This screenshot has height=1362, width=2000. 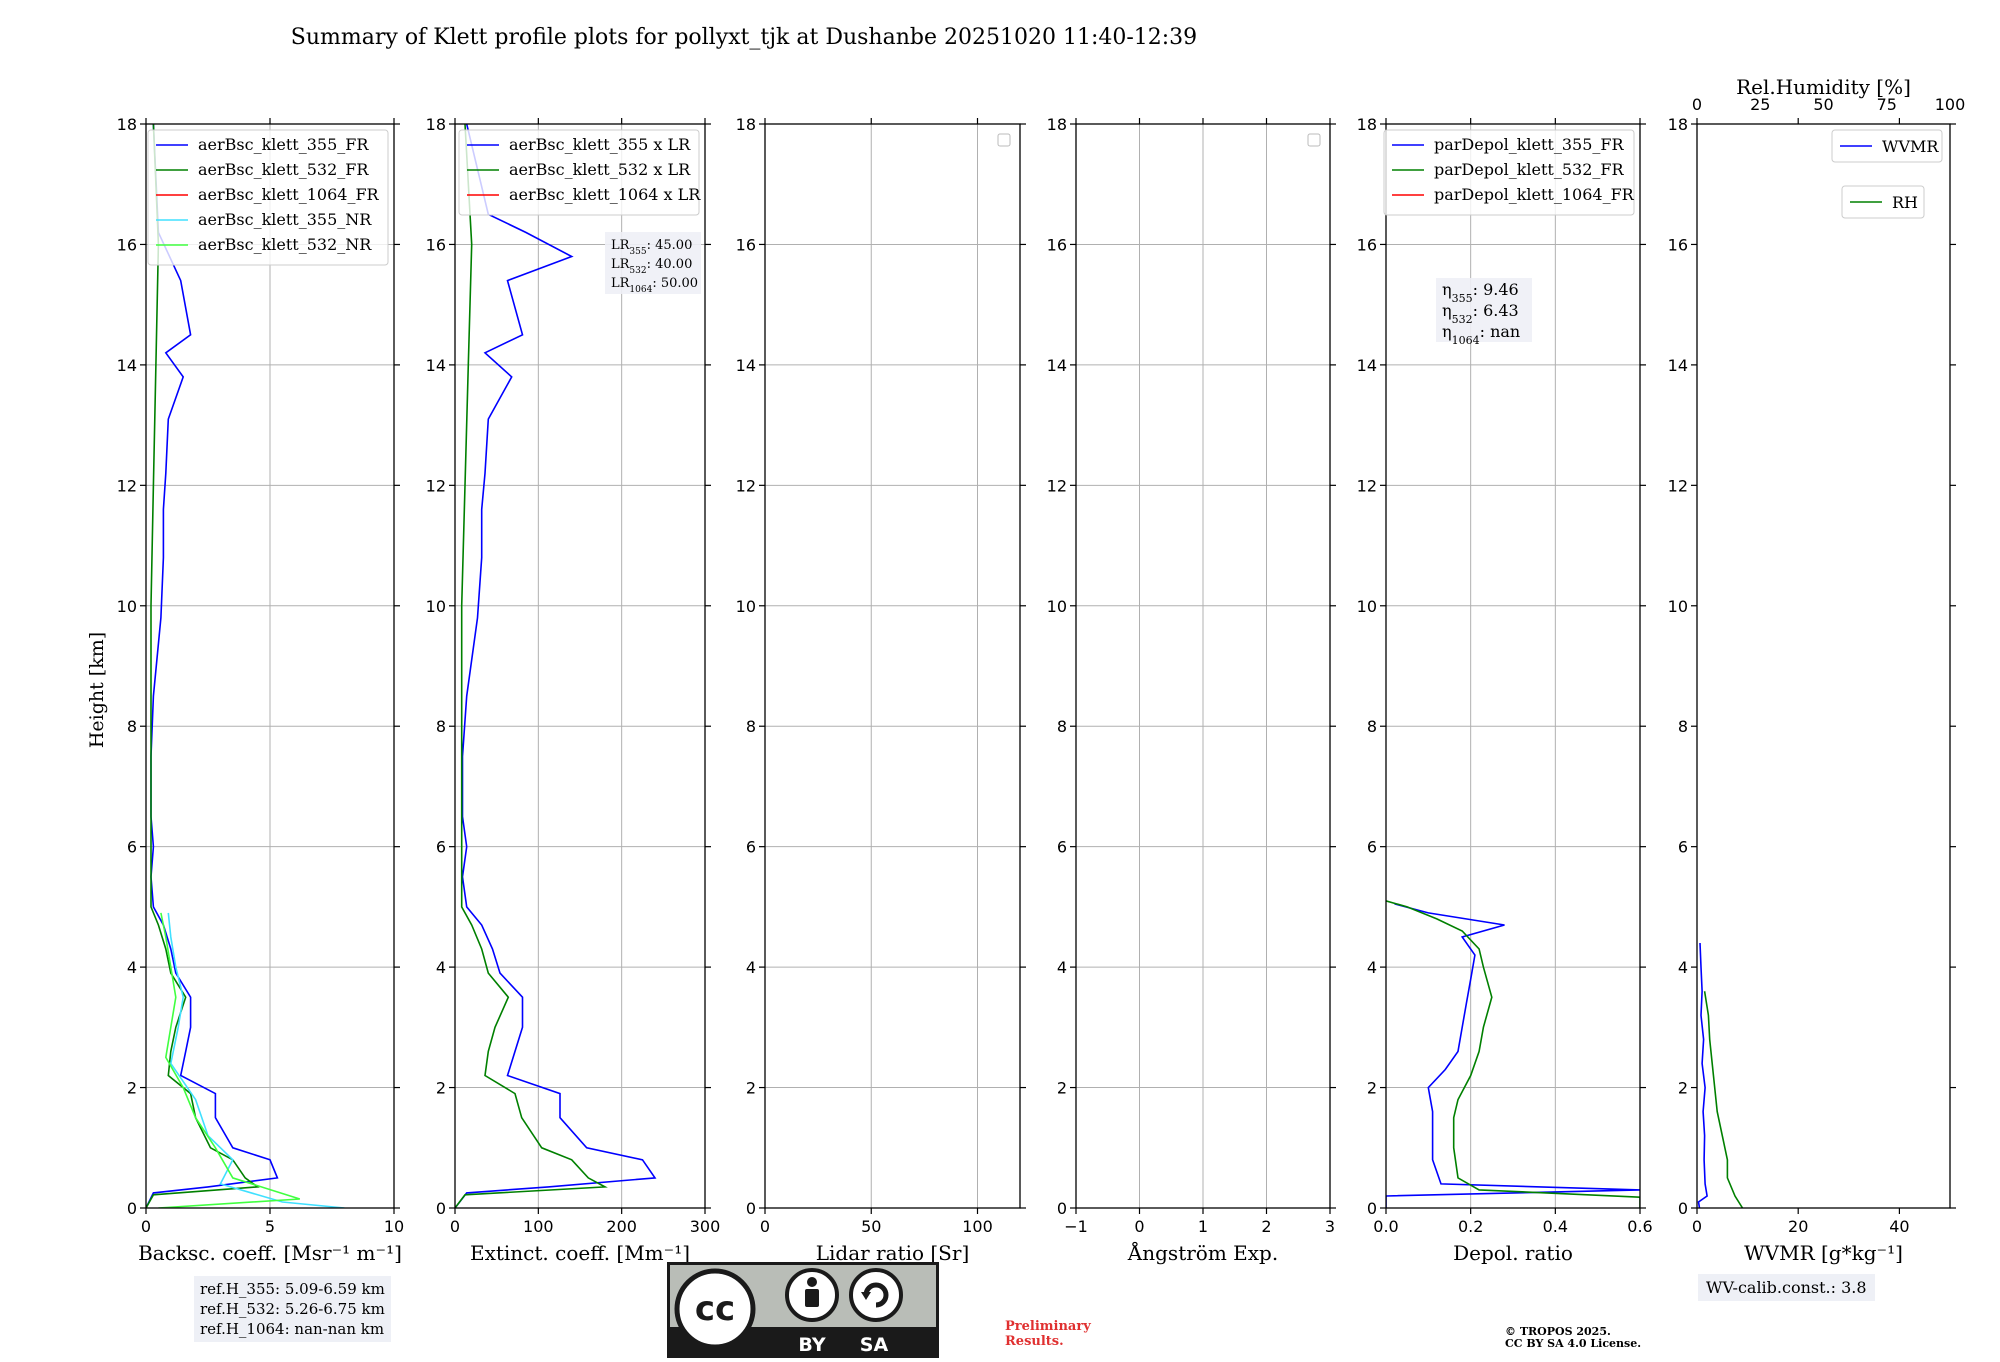 What do you see at coordinates (580, 1253) in the screenshot?
I see `x-axis-label: Extinct. coeff. [Mm⁻¹]` at bounding box center [580, 1253].